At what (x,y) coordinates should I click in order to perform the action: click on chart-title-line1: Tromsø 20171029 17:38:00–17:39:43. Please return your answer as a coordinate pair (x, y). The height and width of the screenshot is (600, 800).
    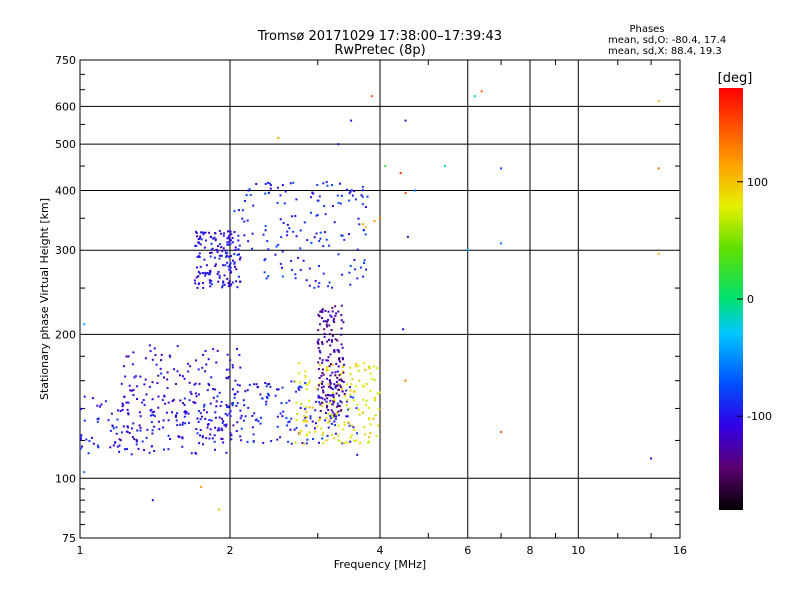
    Looking at the image, I should click on (379, 36).